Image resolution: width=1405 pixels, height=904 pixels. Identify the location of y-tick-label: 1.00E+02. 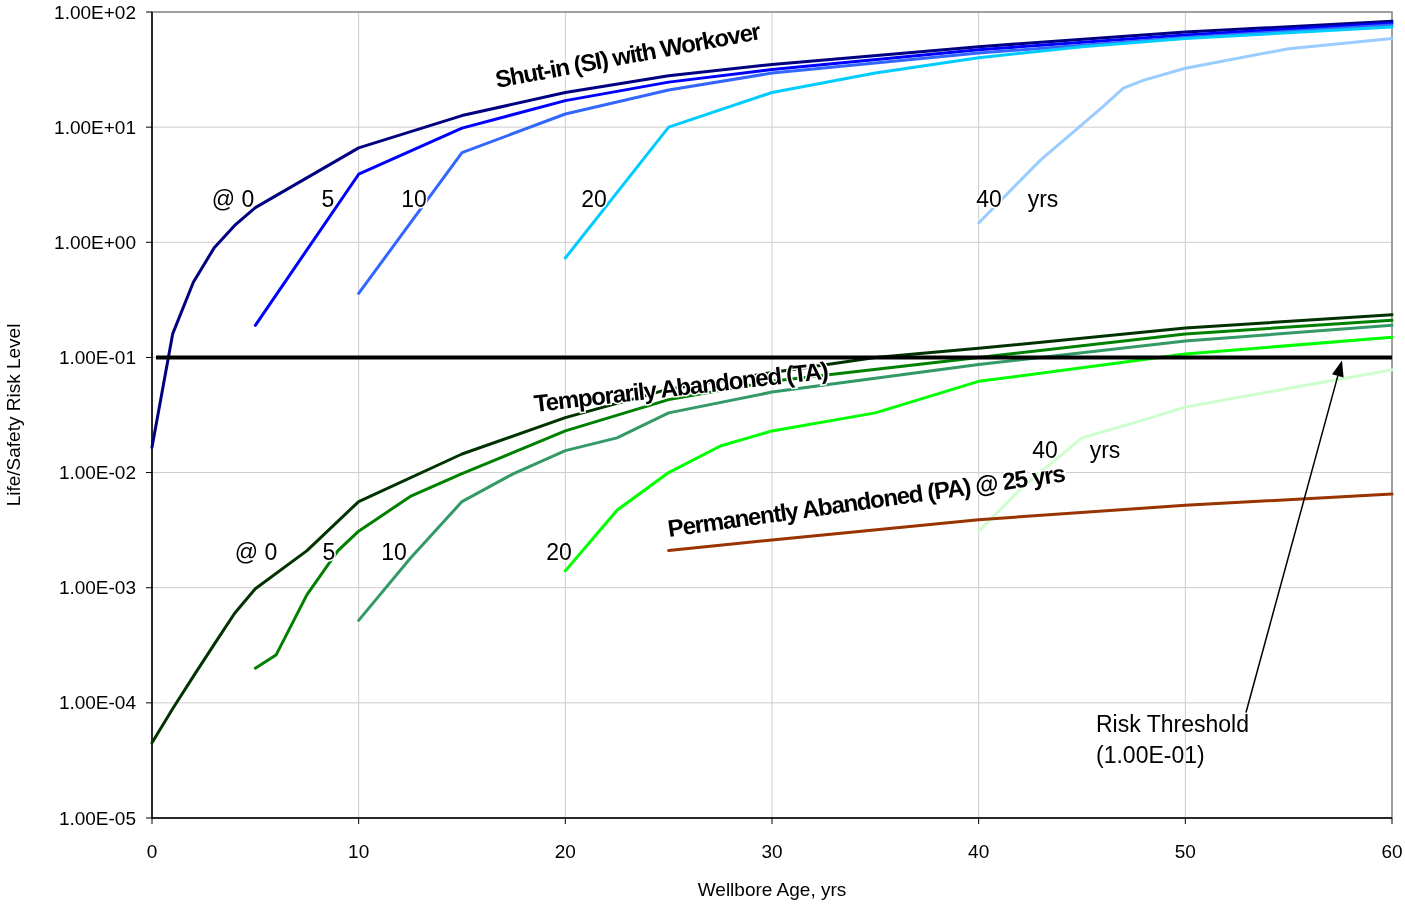
(95, 12).